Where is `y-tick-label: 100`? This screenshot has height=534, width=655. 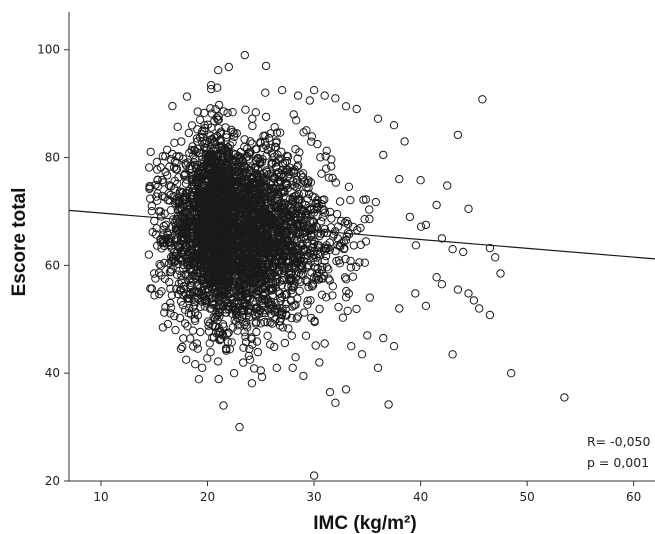 y-tick-label: 100 is located at coordinates (48, 50).